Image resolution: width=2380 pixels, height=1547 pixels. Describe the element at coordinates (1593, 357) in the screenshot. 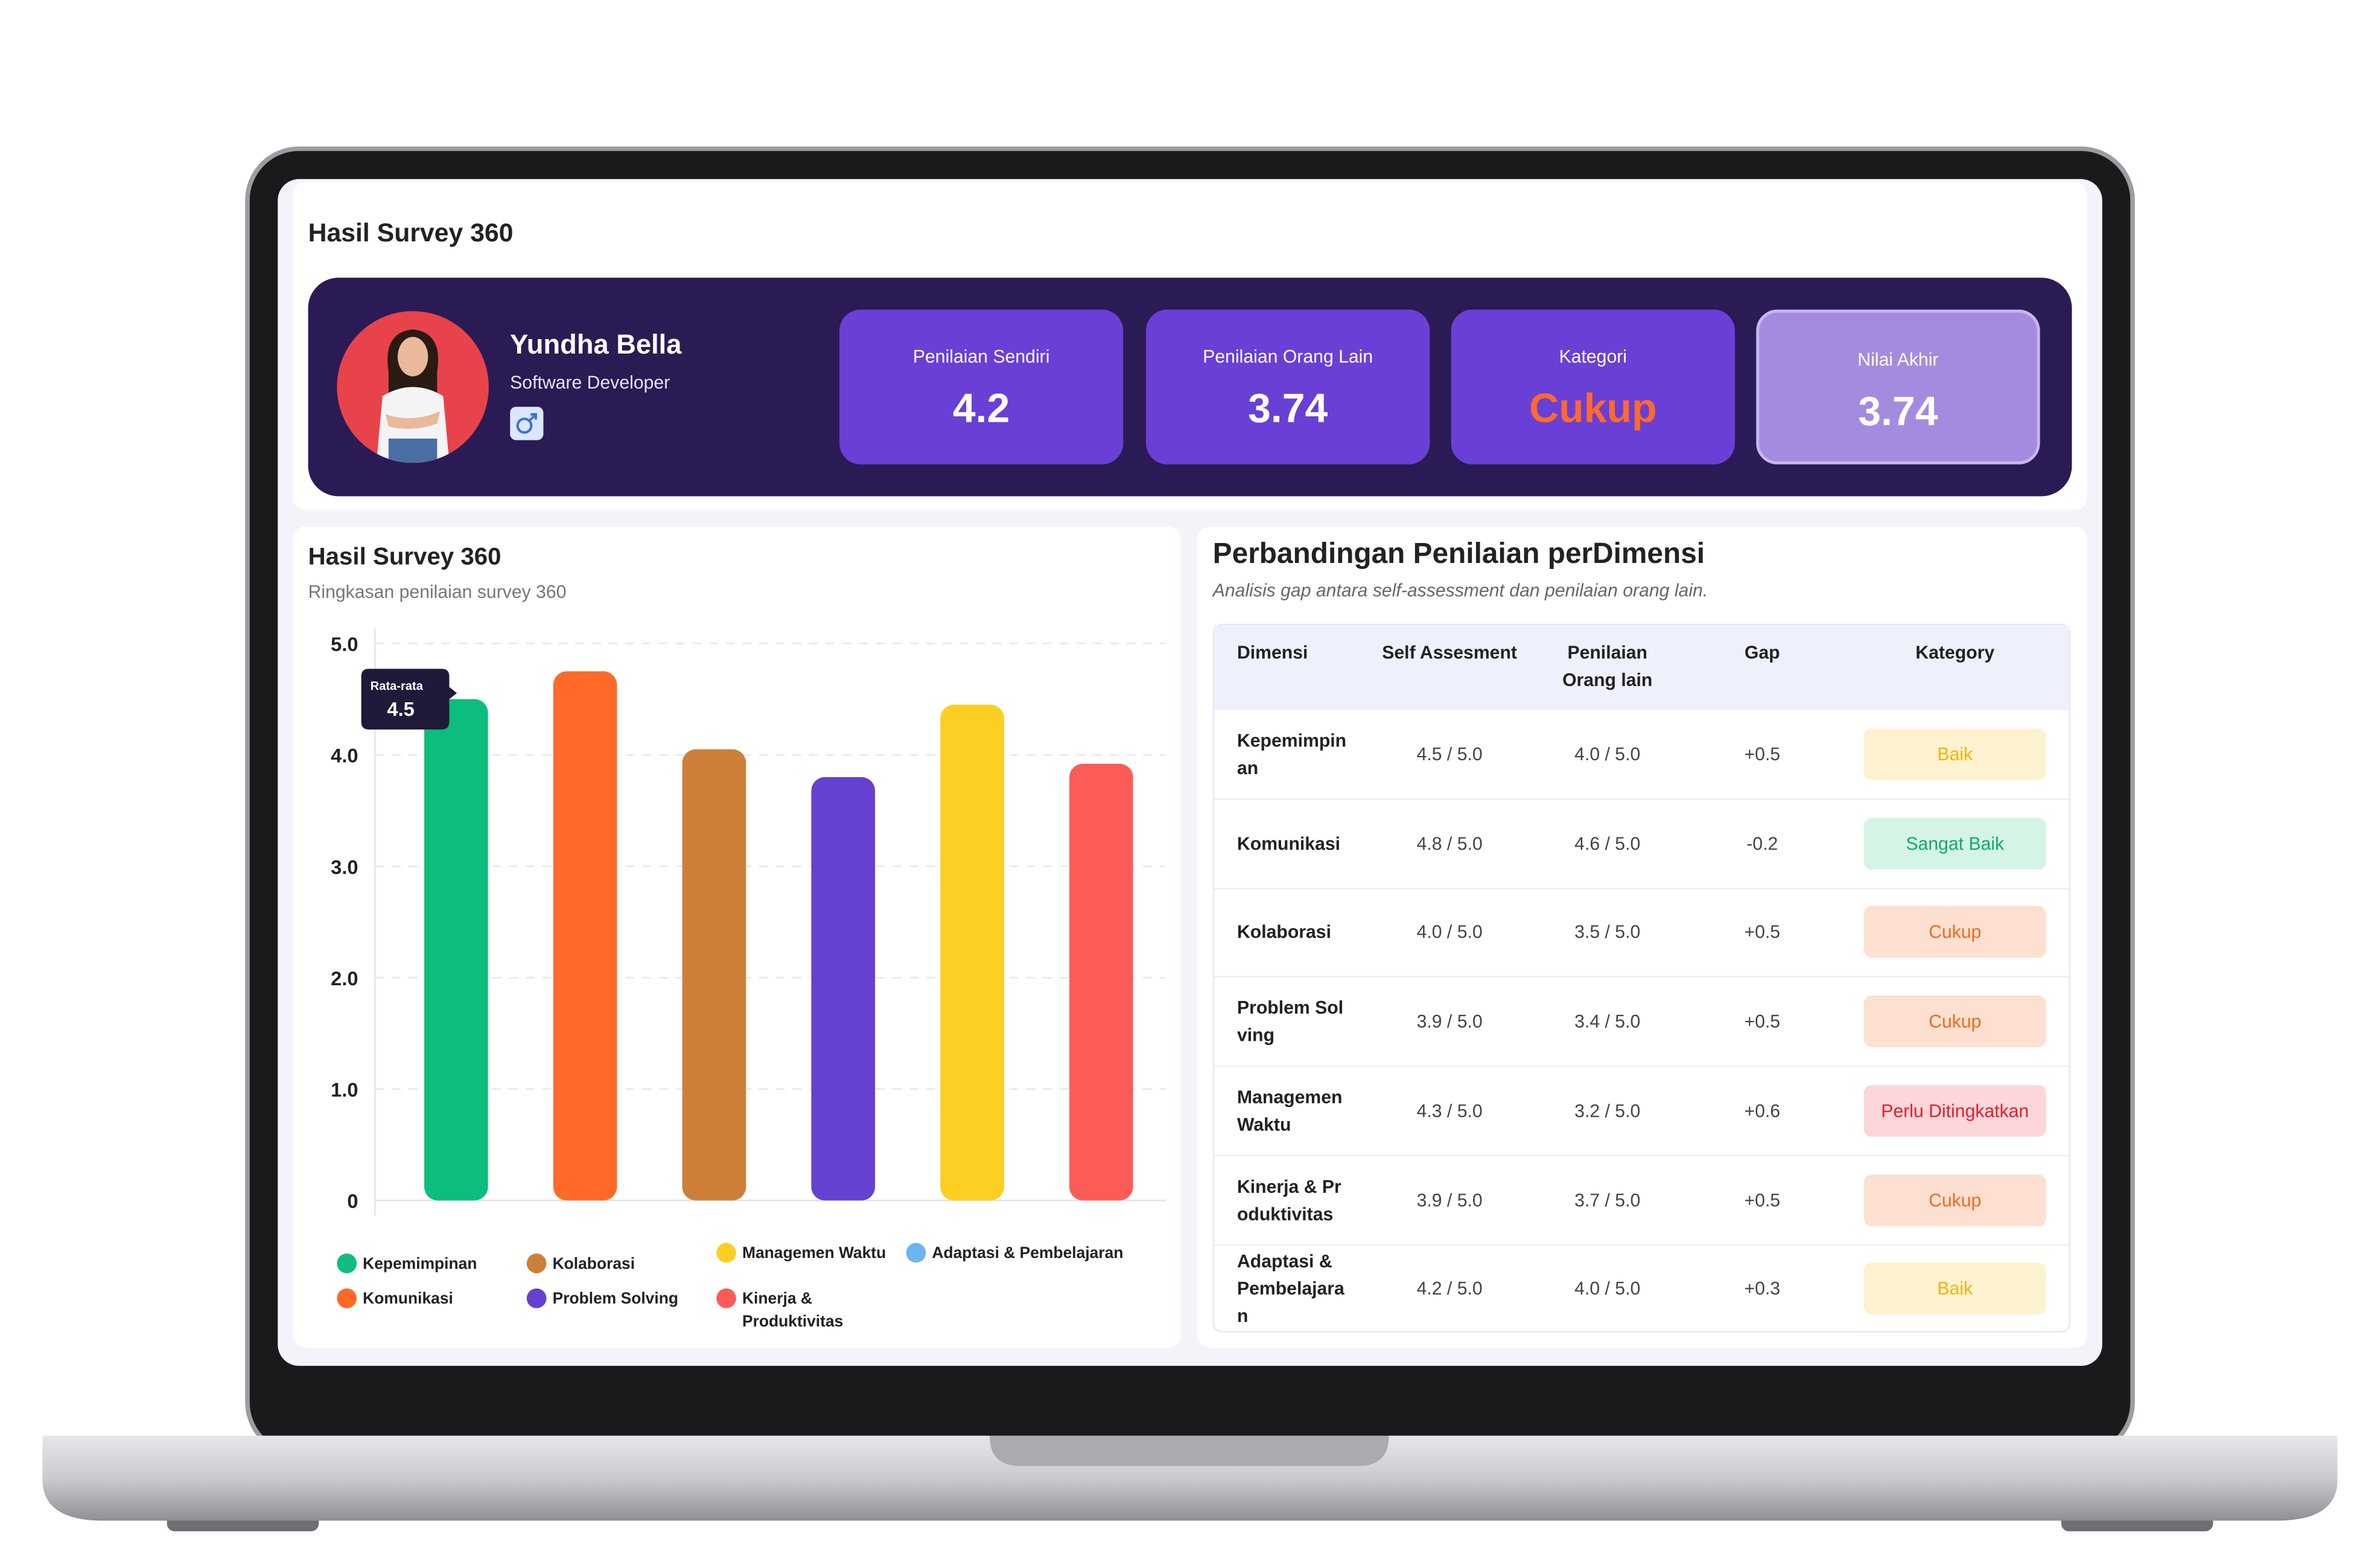

I see `stat-label: Kategori` at that location.